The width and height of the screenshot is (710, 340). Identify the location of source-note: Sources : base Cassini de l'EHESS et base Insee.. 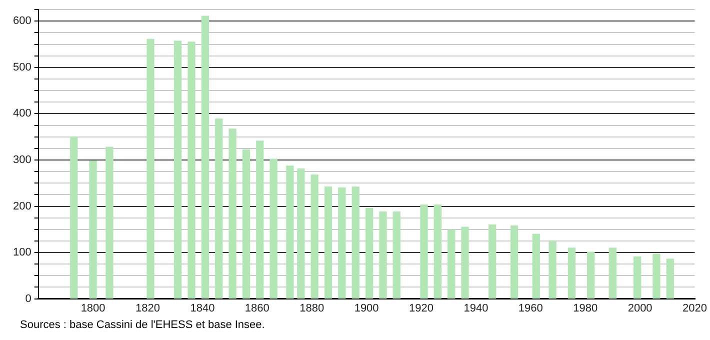
(142, 325).